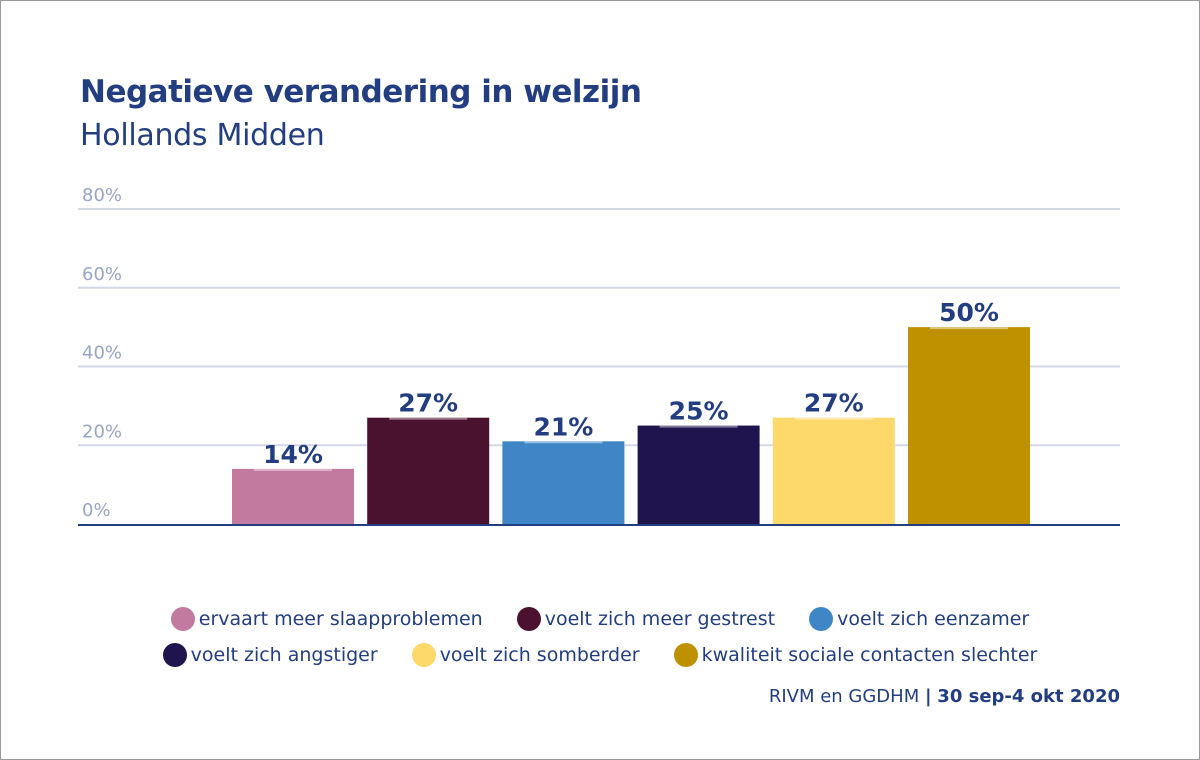 The height and width of the screenshot is (760, 1200). I want to click on data-labels: 14% 27% 21% 25% 27% 50%, so click(631, 383).